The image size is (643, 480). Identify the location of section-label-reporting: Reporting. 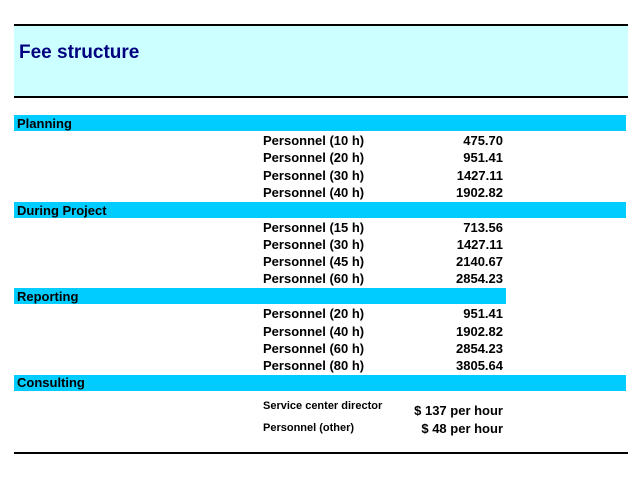
(48, 296).